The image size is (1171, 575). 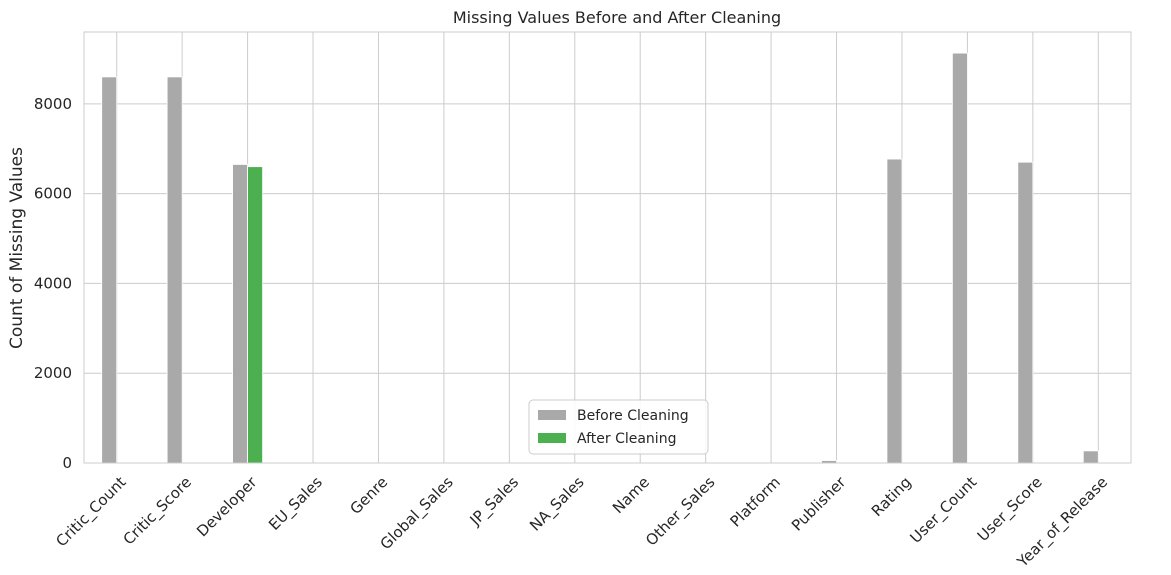 I want to click on x-tick-label: Rating, so click(x=891, y=496).